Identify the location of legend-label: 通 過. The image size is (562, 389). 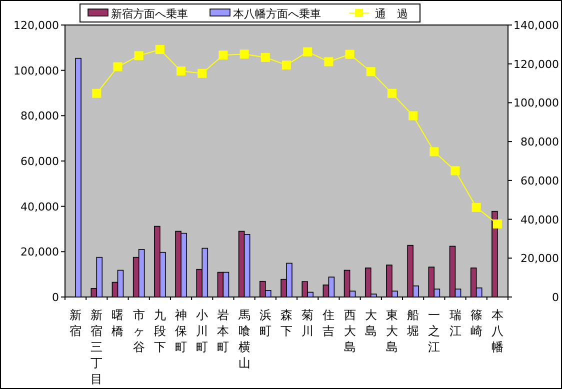
(391, 14).